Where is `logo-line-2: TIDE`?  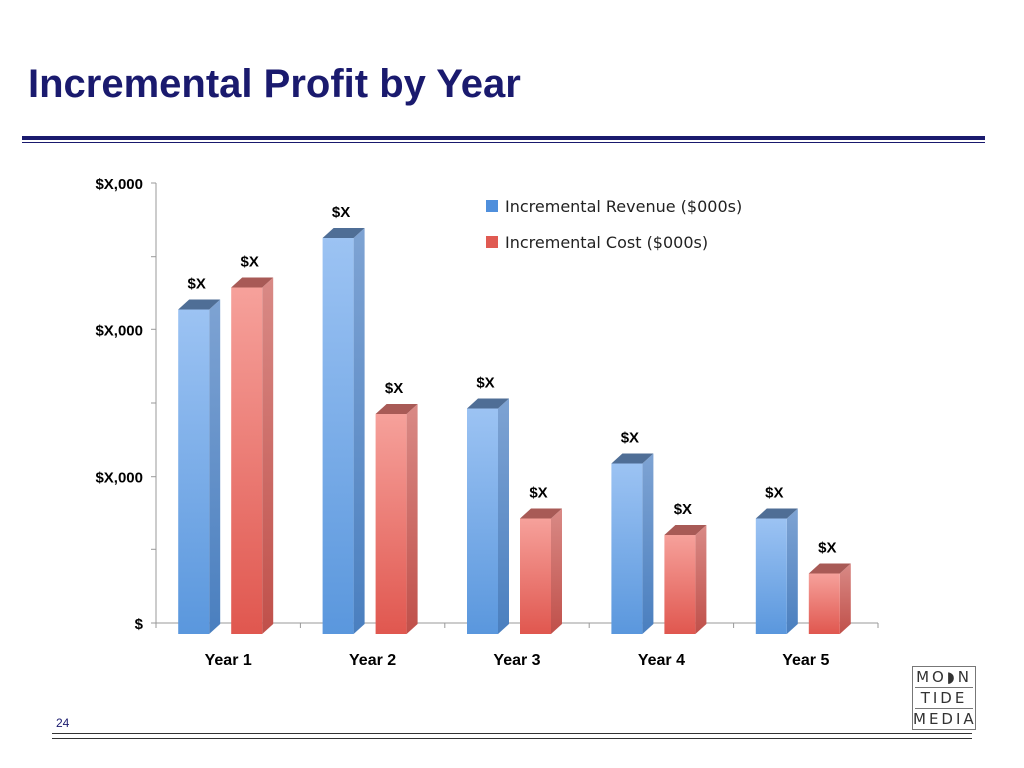
logo-line-2: TIDE is located at coordinates (944, 698).